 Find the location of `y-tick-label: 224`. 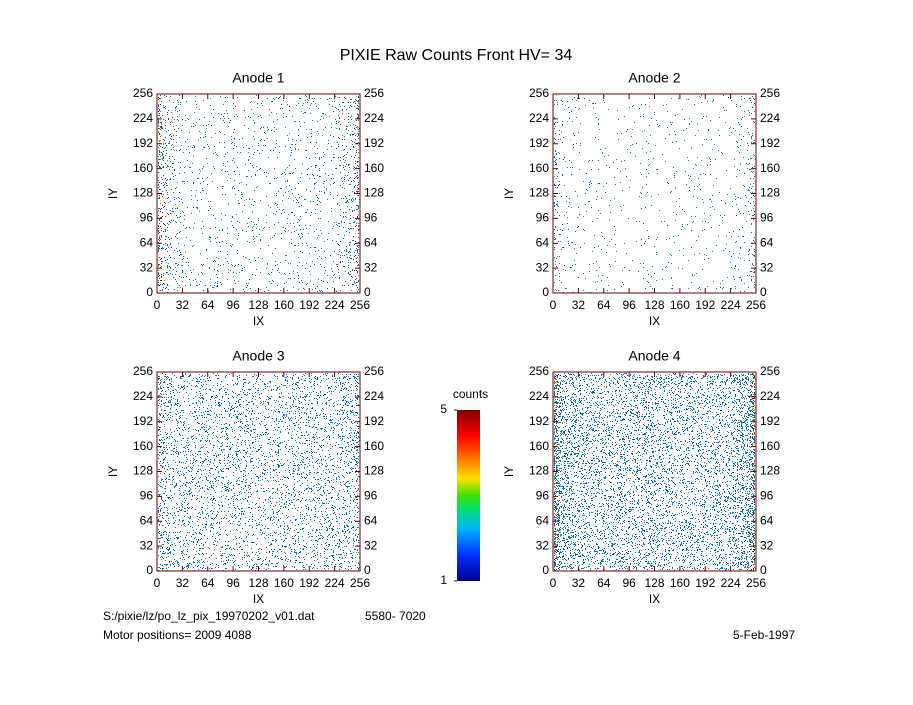

y-tick-label: 224 is located at coordinates (539, 396).